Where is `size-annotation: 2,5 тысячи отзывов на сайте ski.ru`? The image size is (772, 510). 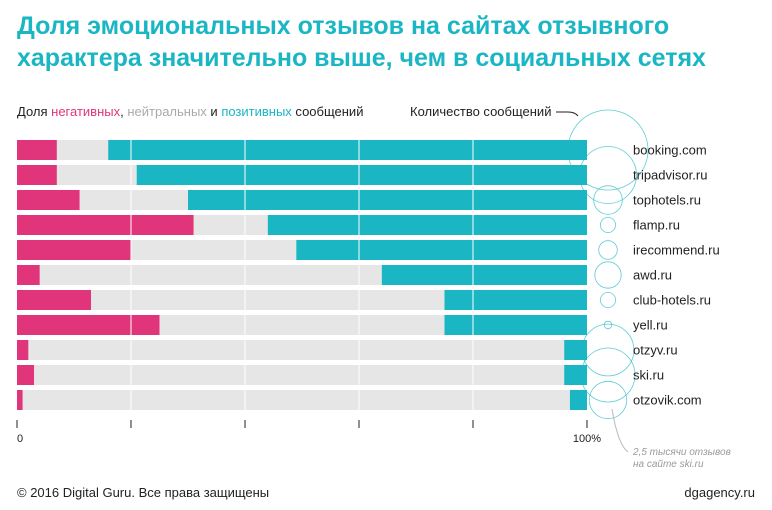
size-annotation: 2,5 тысячи отзывов на сайте ski.ru is located at coordinates (698, 459).